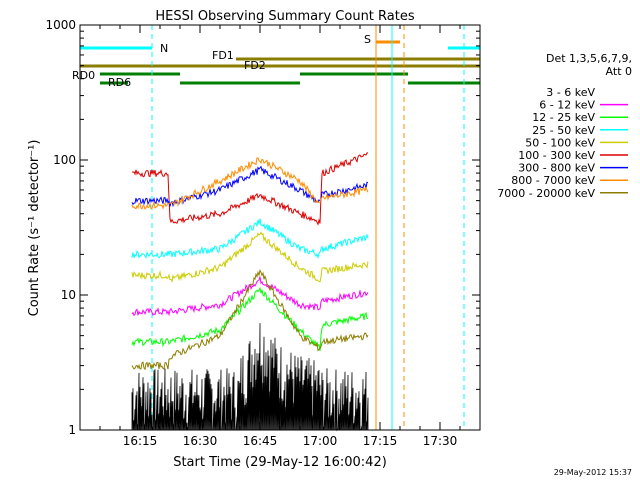  I want to click on x-tick-label: 17:30, so click(440, 441).